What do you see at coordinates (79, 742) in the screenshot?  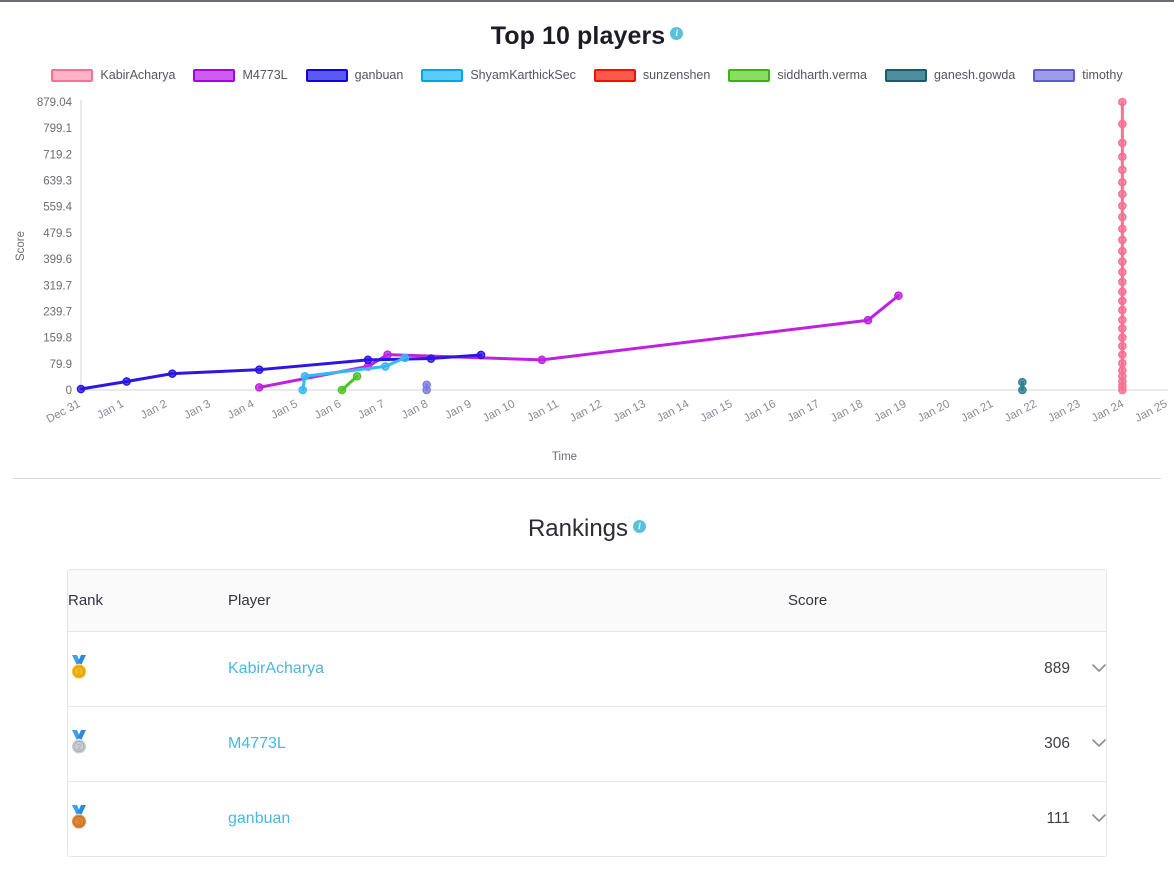 I see `silver-medal-icon: 2` at bounding box center [79, 742].